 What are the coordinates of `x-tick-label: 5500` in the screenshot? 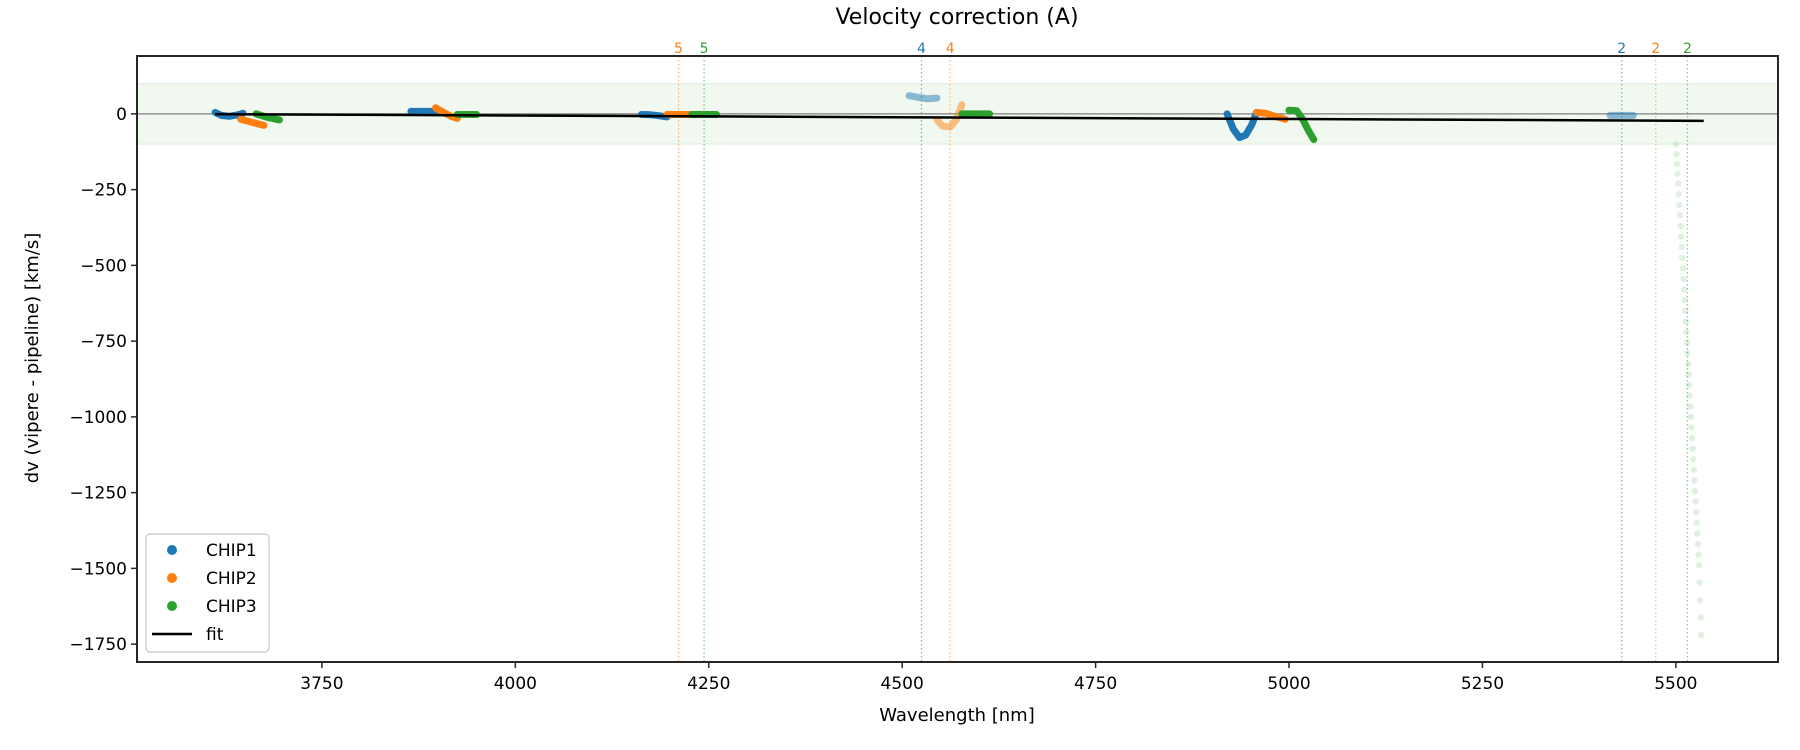 It's located at (1675, 684).